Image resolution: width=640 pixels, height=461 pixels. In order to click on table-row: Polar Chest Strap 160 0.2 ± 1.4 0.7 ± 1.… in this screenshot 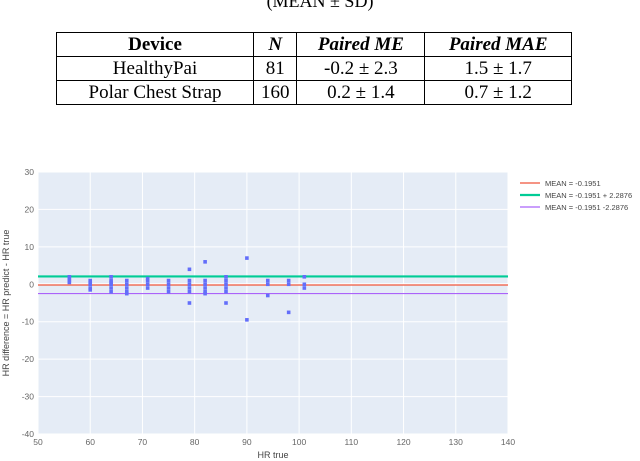, I will do `click(313, 92)`.